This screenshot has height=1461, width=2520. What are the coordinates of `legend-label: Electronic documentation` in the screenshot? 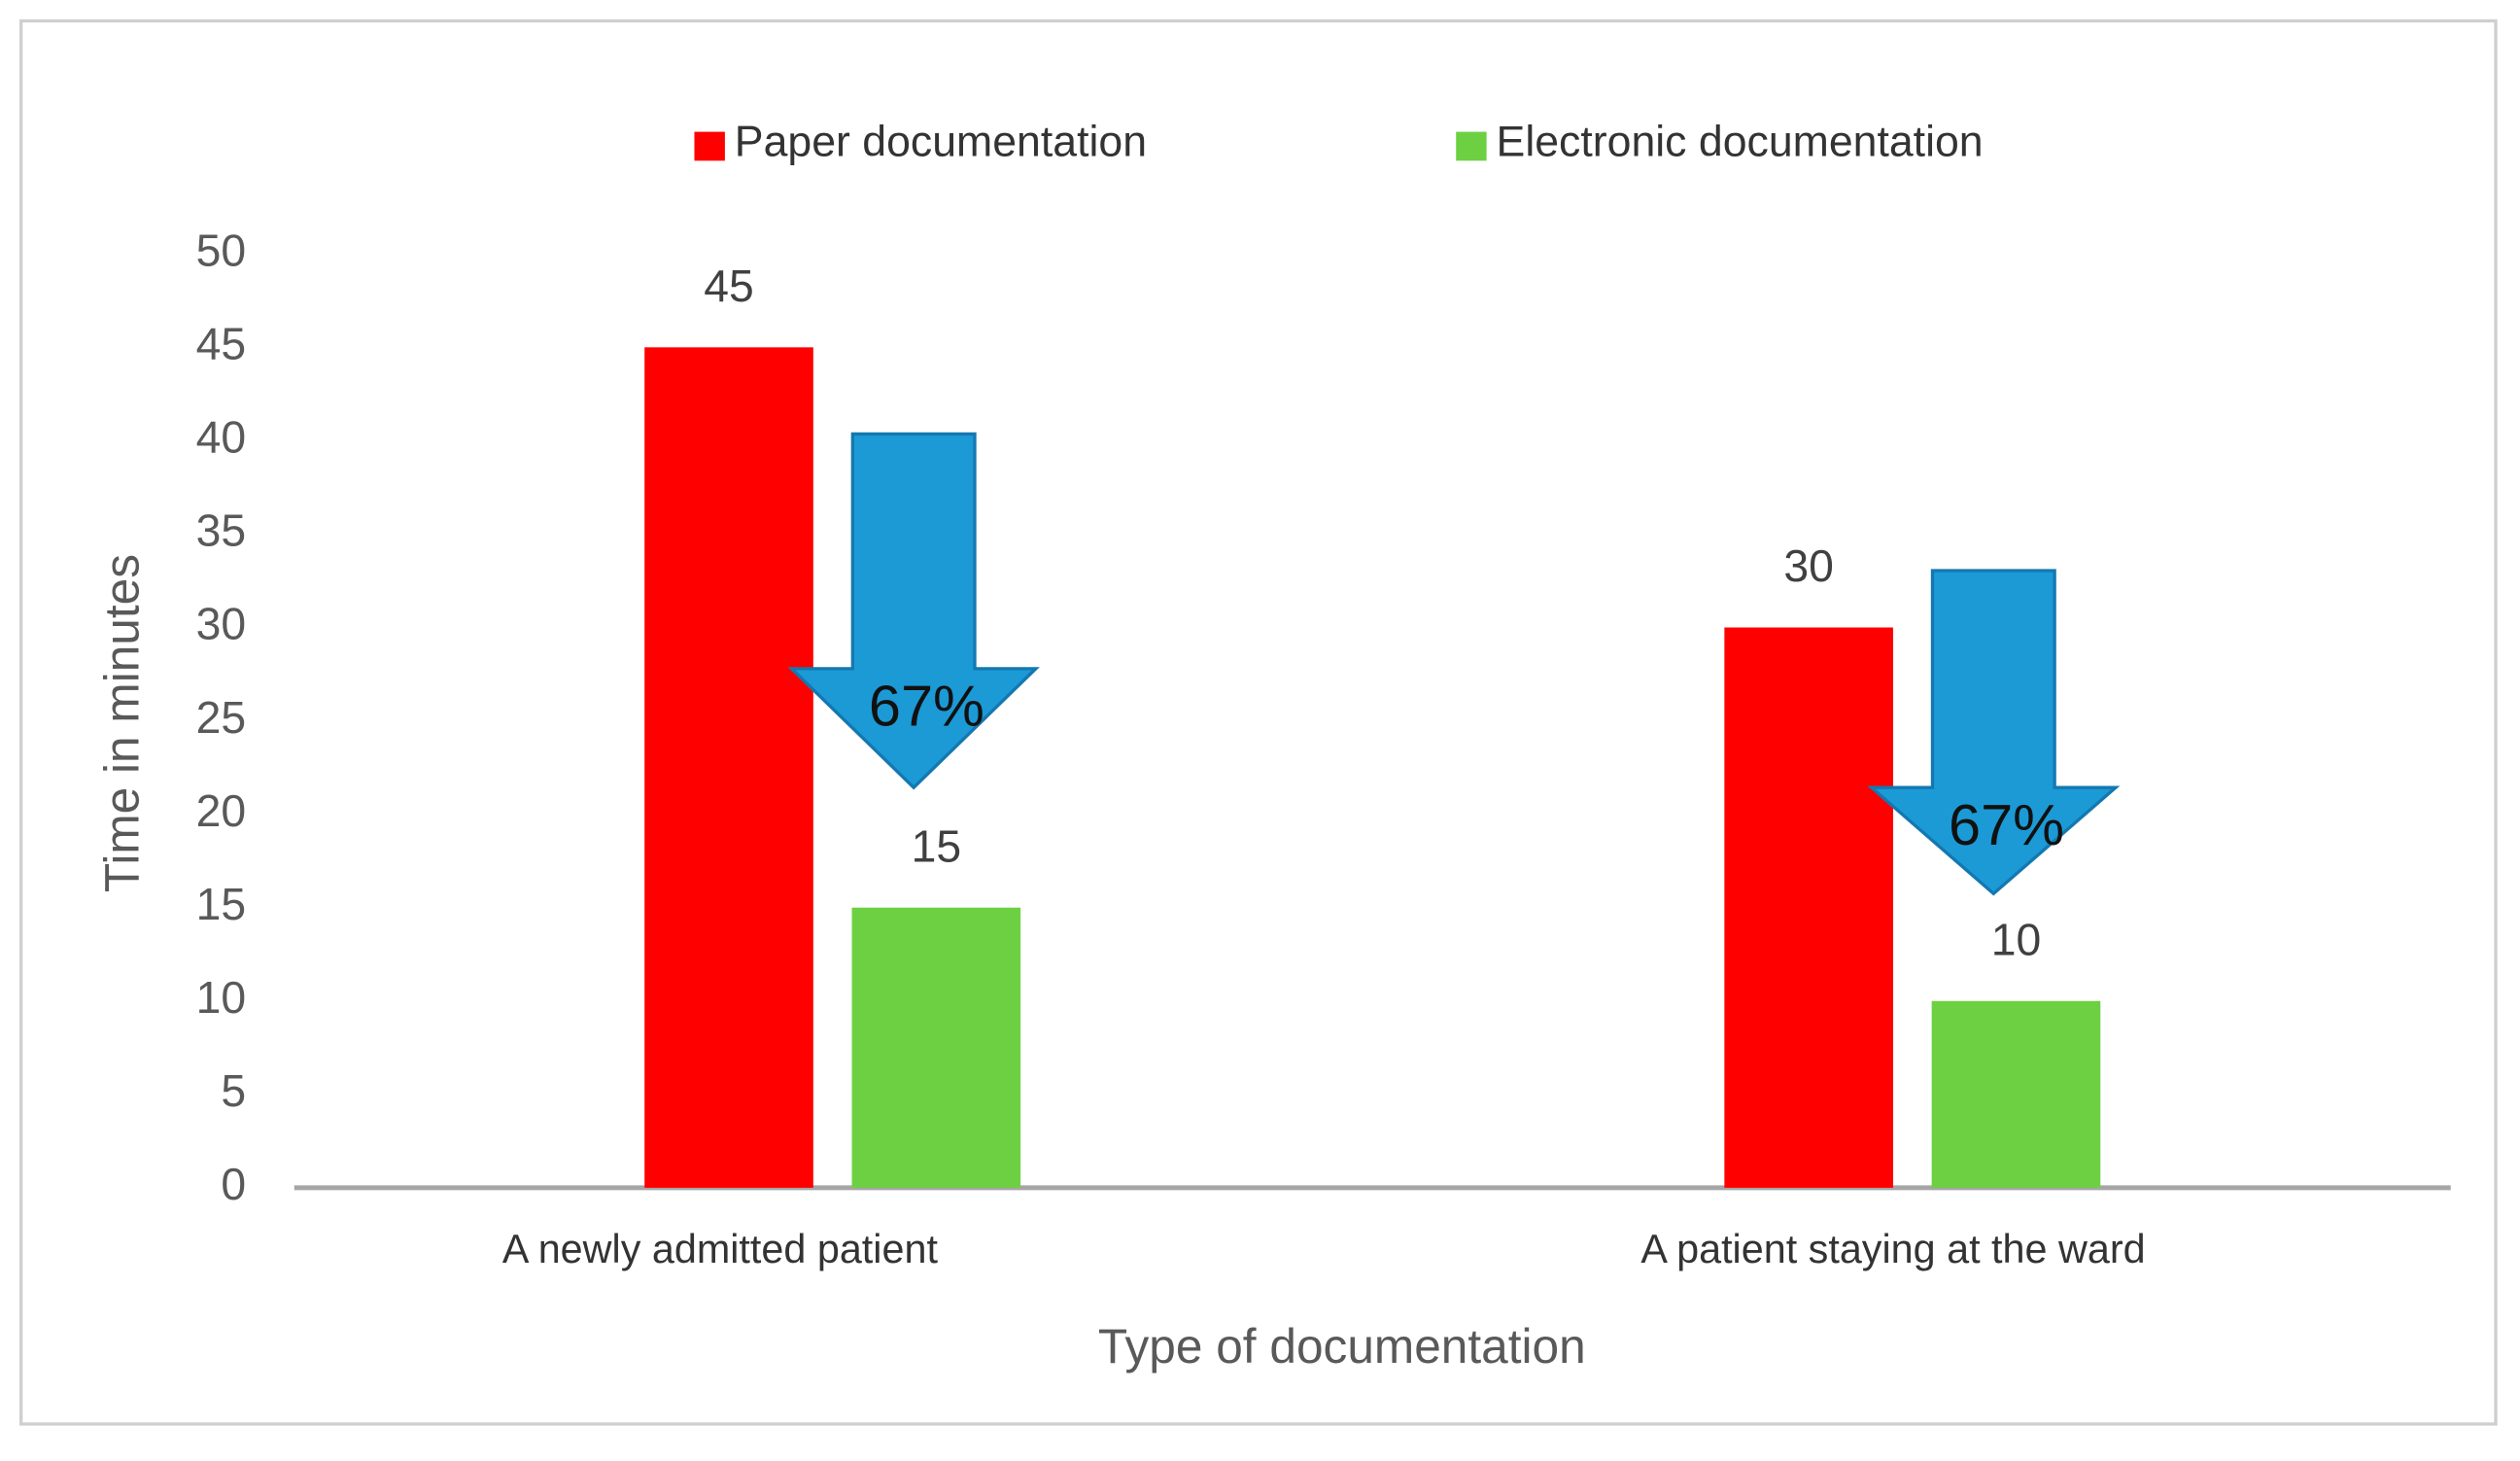 It's located at (1740, 143).